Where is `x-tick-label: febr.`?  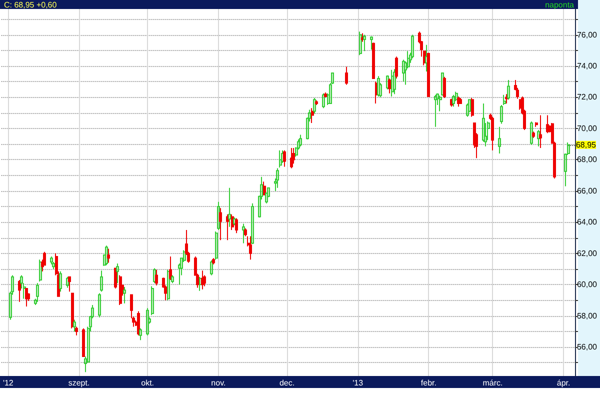
x-tick-label: febr. is located at coordinates (428, 383).